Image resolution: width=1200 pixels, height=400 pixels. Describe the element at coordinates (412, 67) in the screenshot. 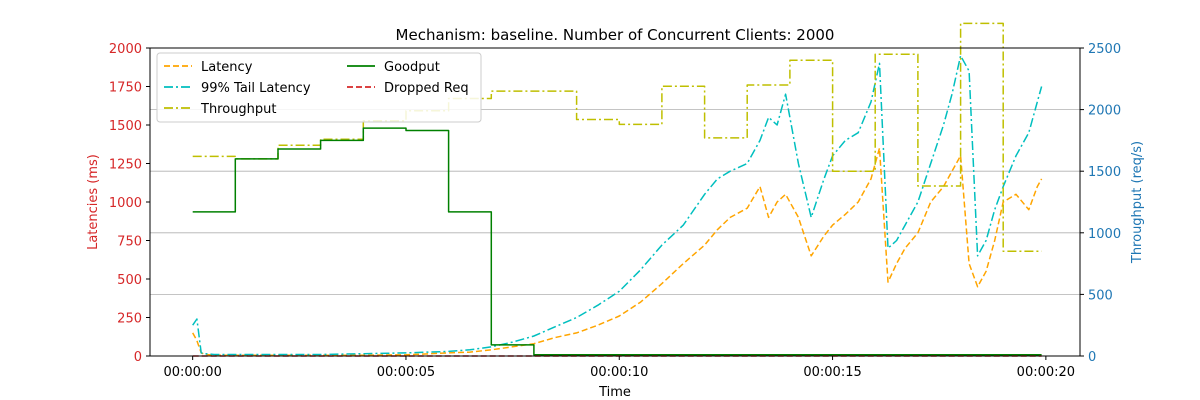

I see `legend-label: Goodput` at that location.